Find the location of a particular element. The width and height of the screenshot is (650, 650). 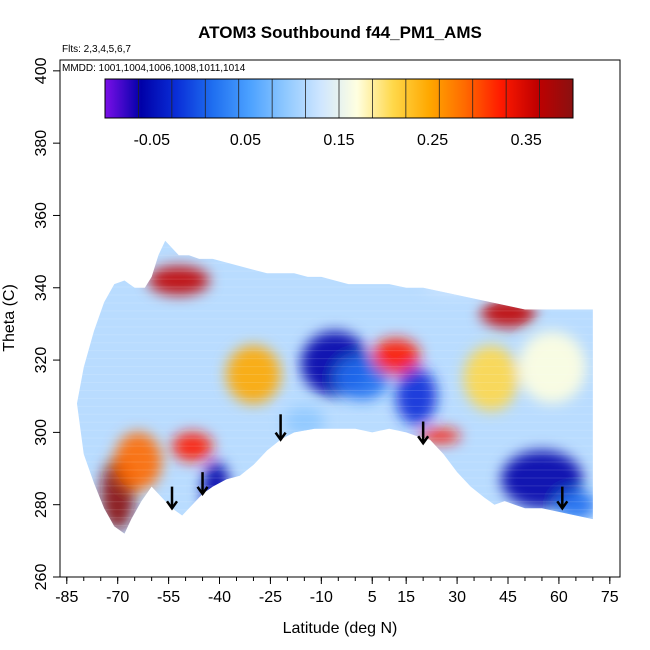

x-tick-label: -25 is located at coordinates (270, 597).